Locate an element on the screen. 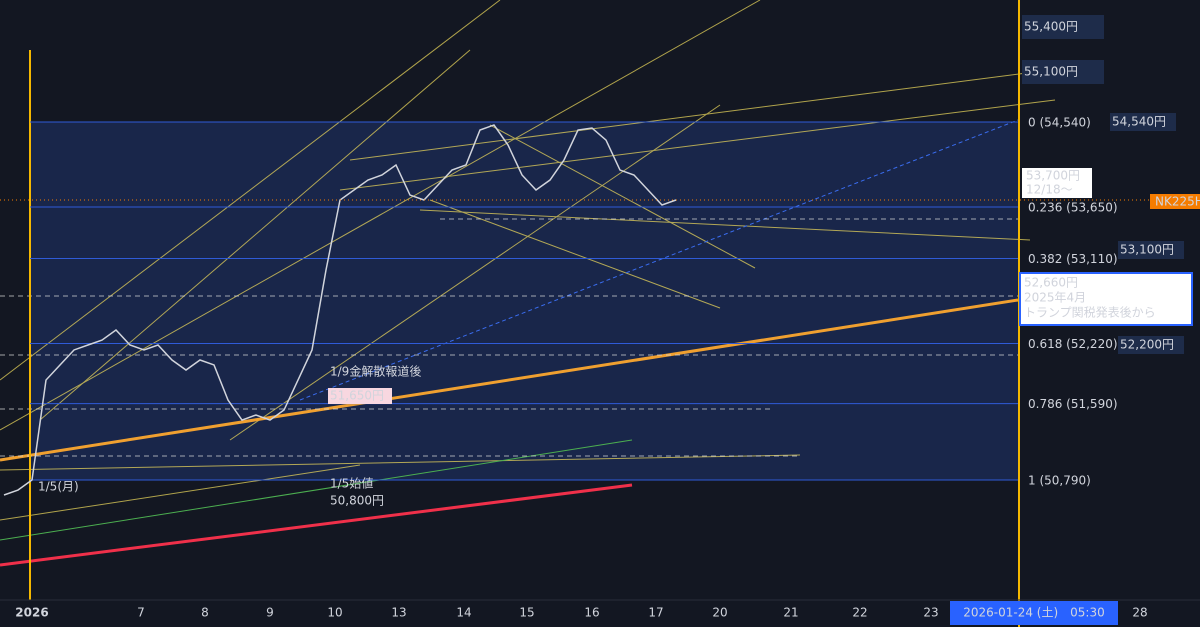 The width and height of the screenshot is (1200, 627). green-line is located at coordinates (316, 490).